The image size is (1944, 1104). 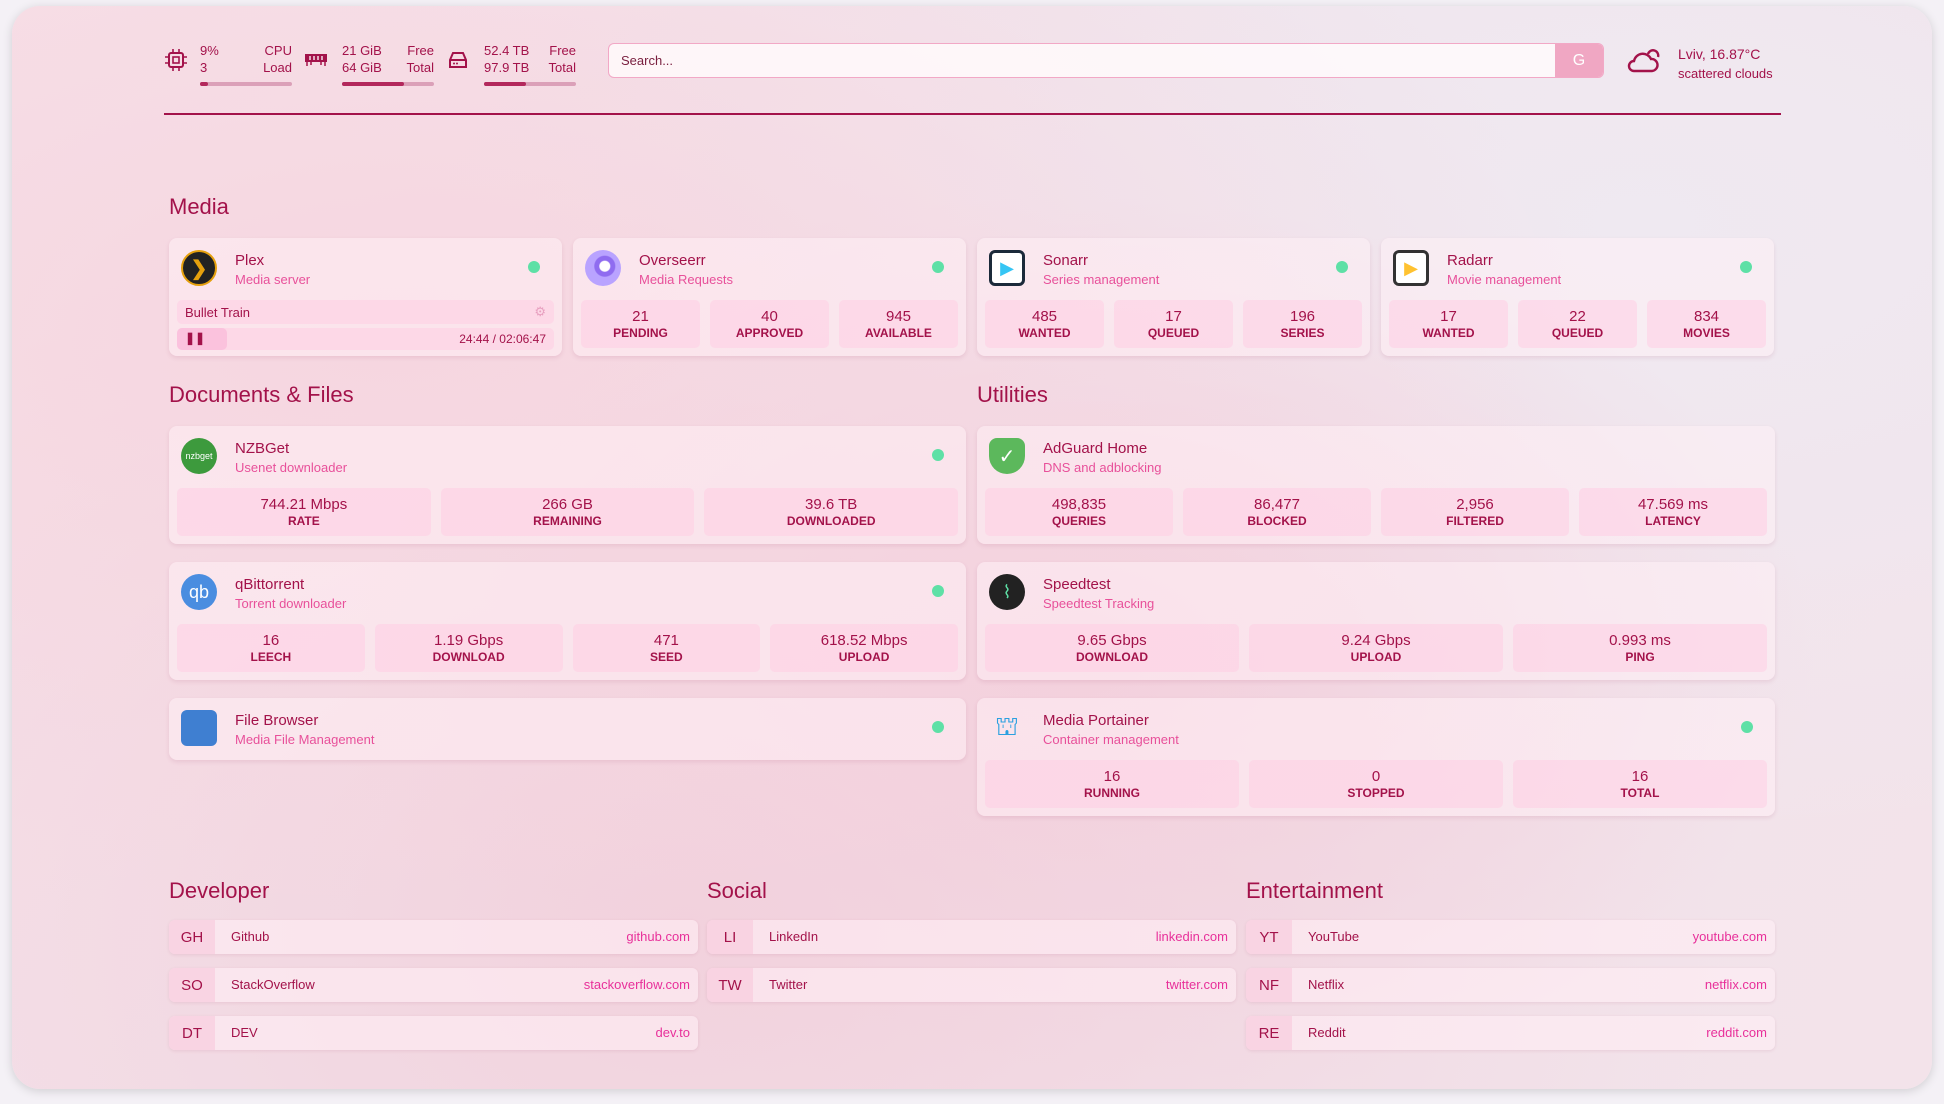 I want to click on disk-label: Free, so click(x=562, y=50).